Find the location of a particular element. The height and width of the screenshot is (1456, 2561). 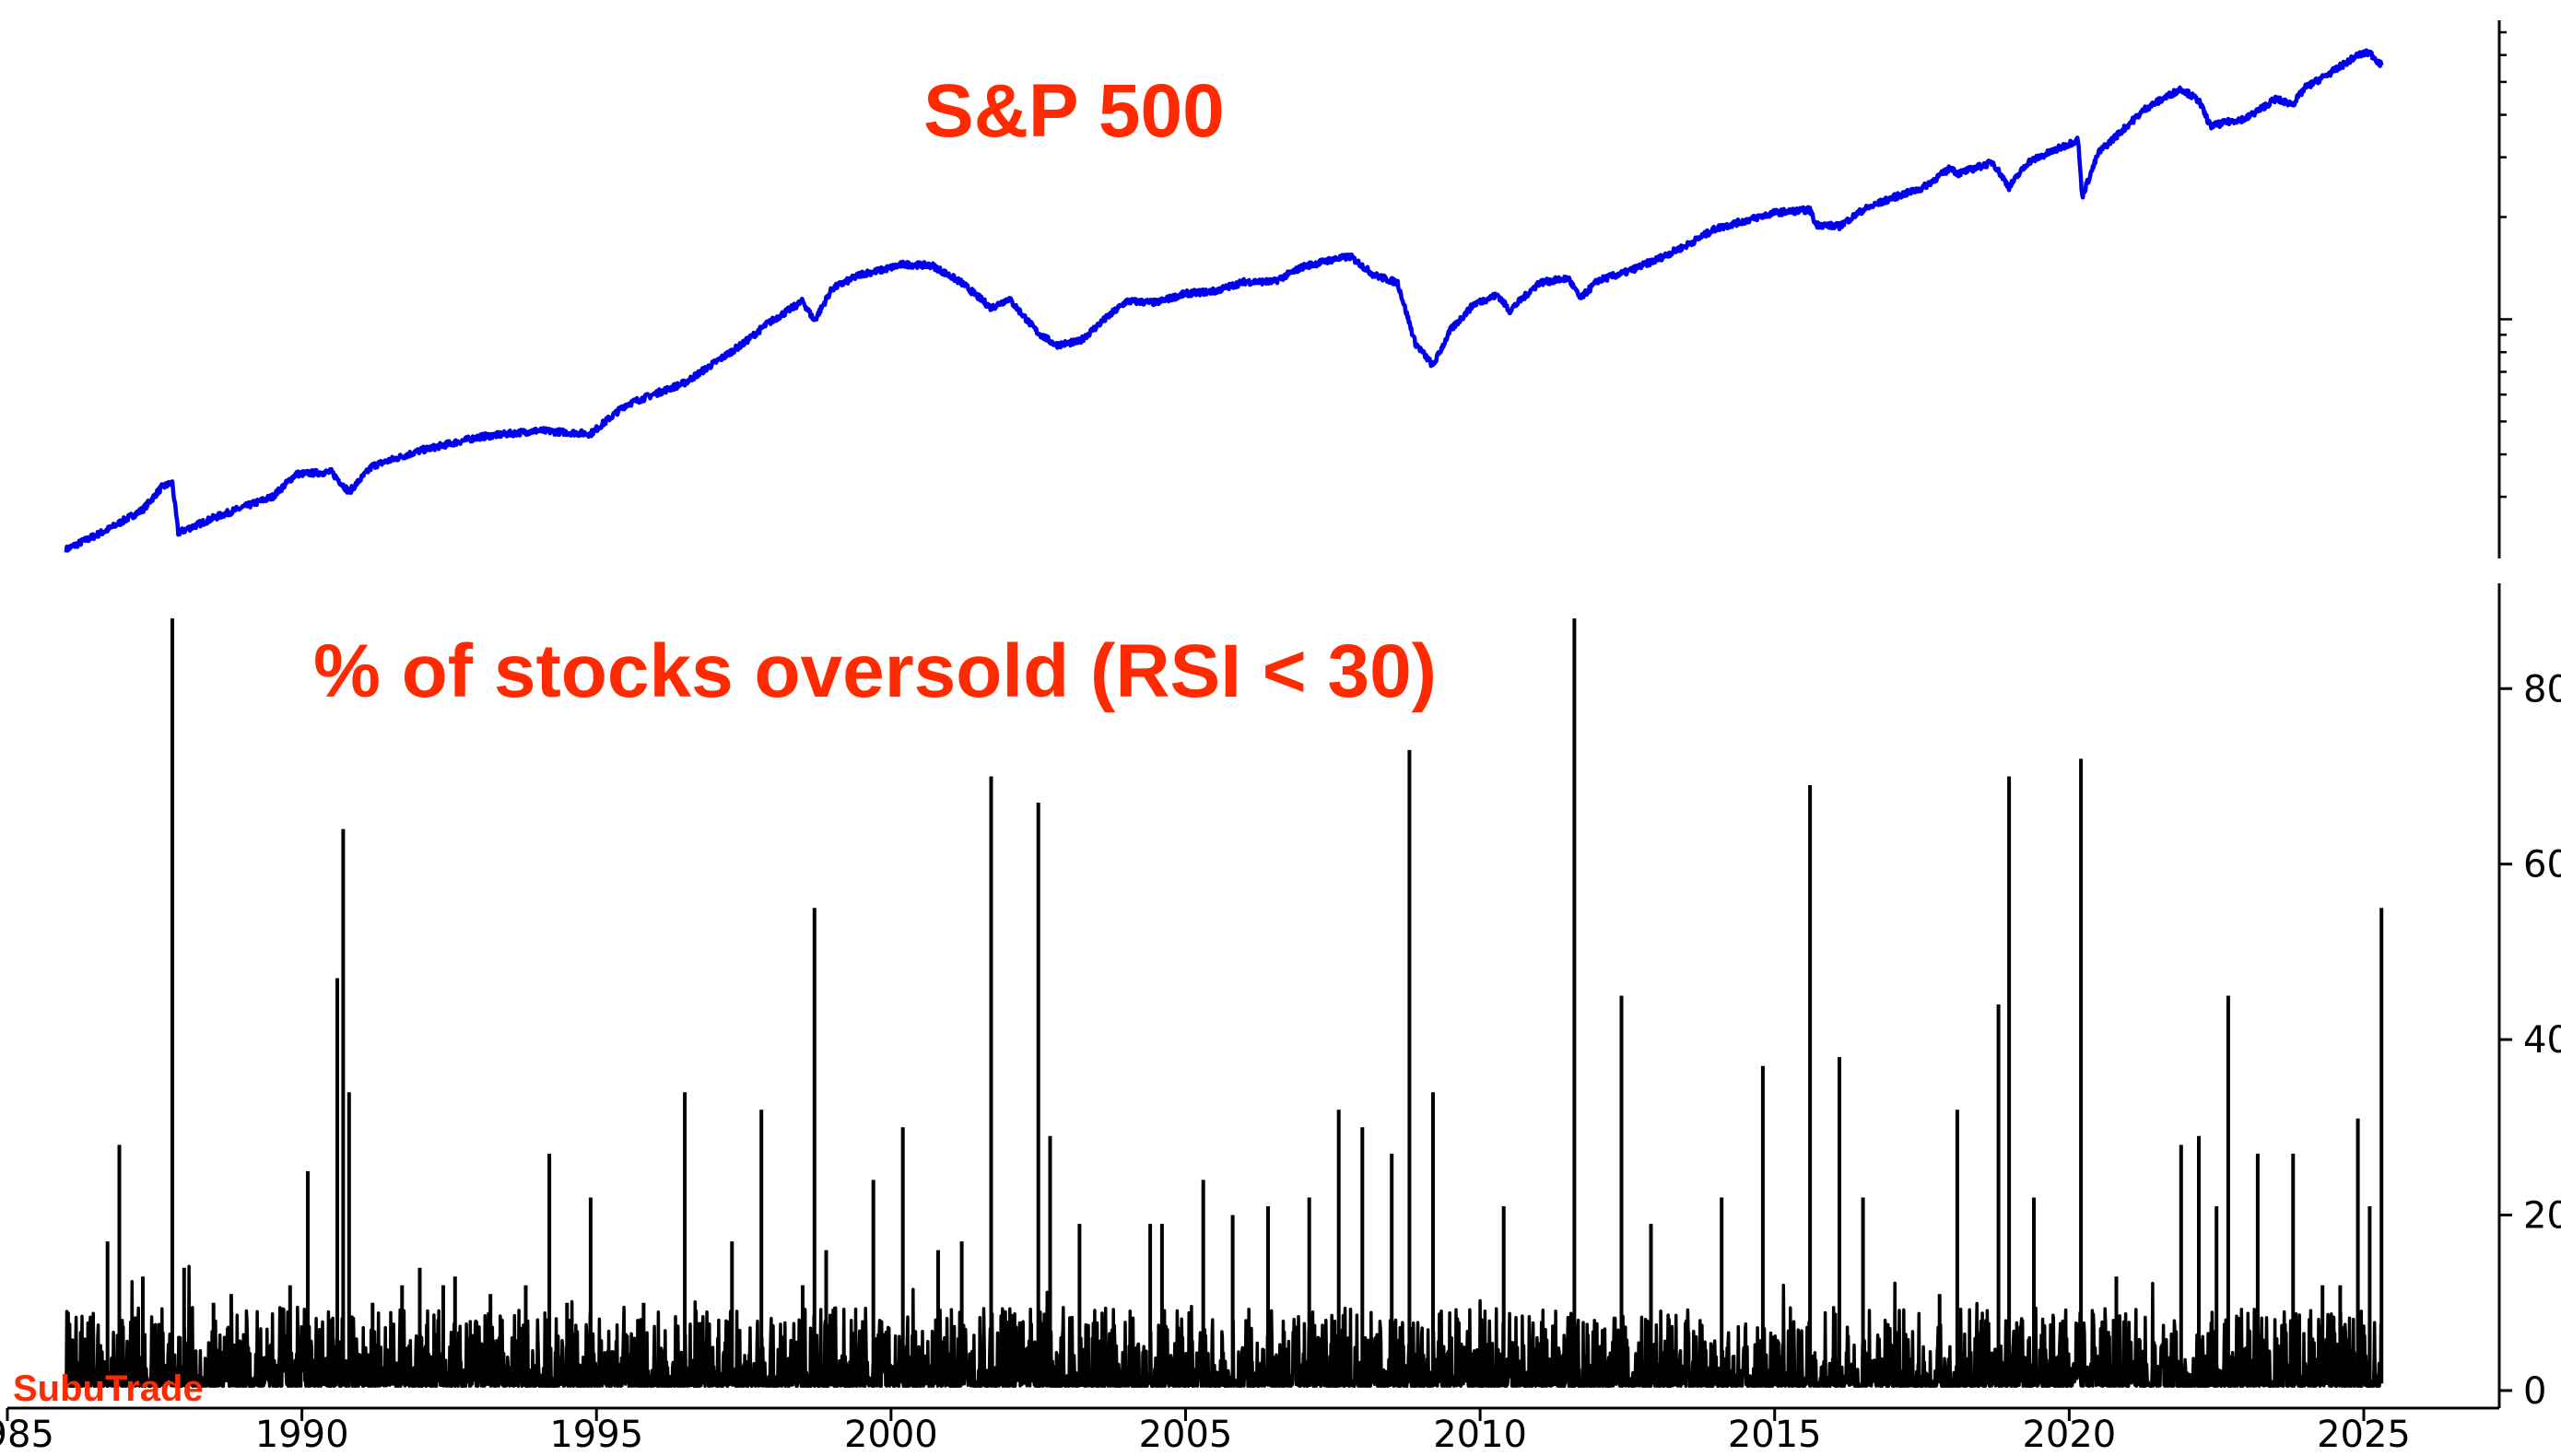

oversold-annotation: % of stocks oversold (RSI < 30) is located at coordinates (875, 671).